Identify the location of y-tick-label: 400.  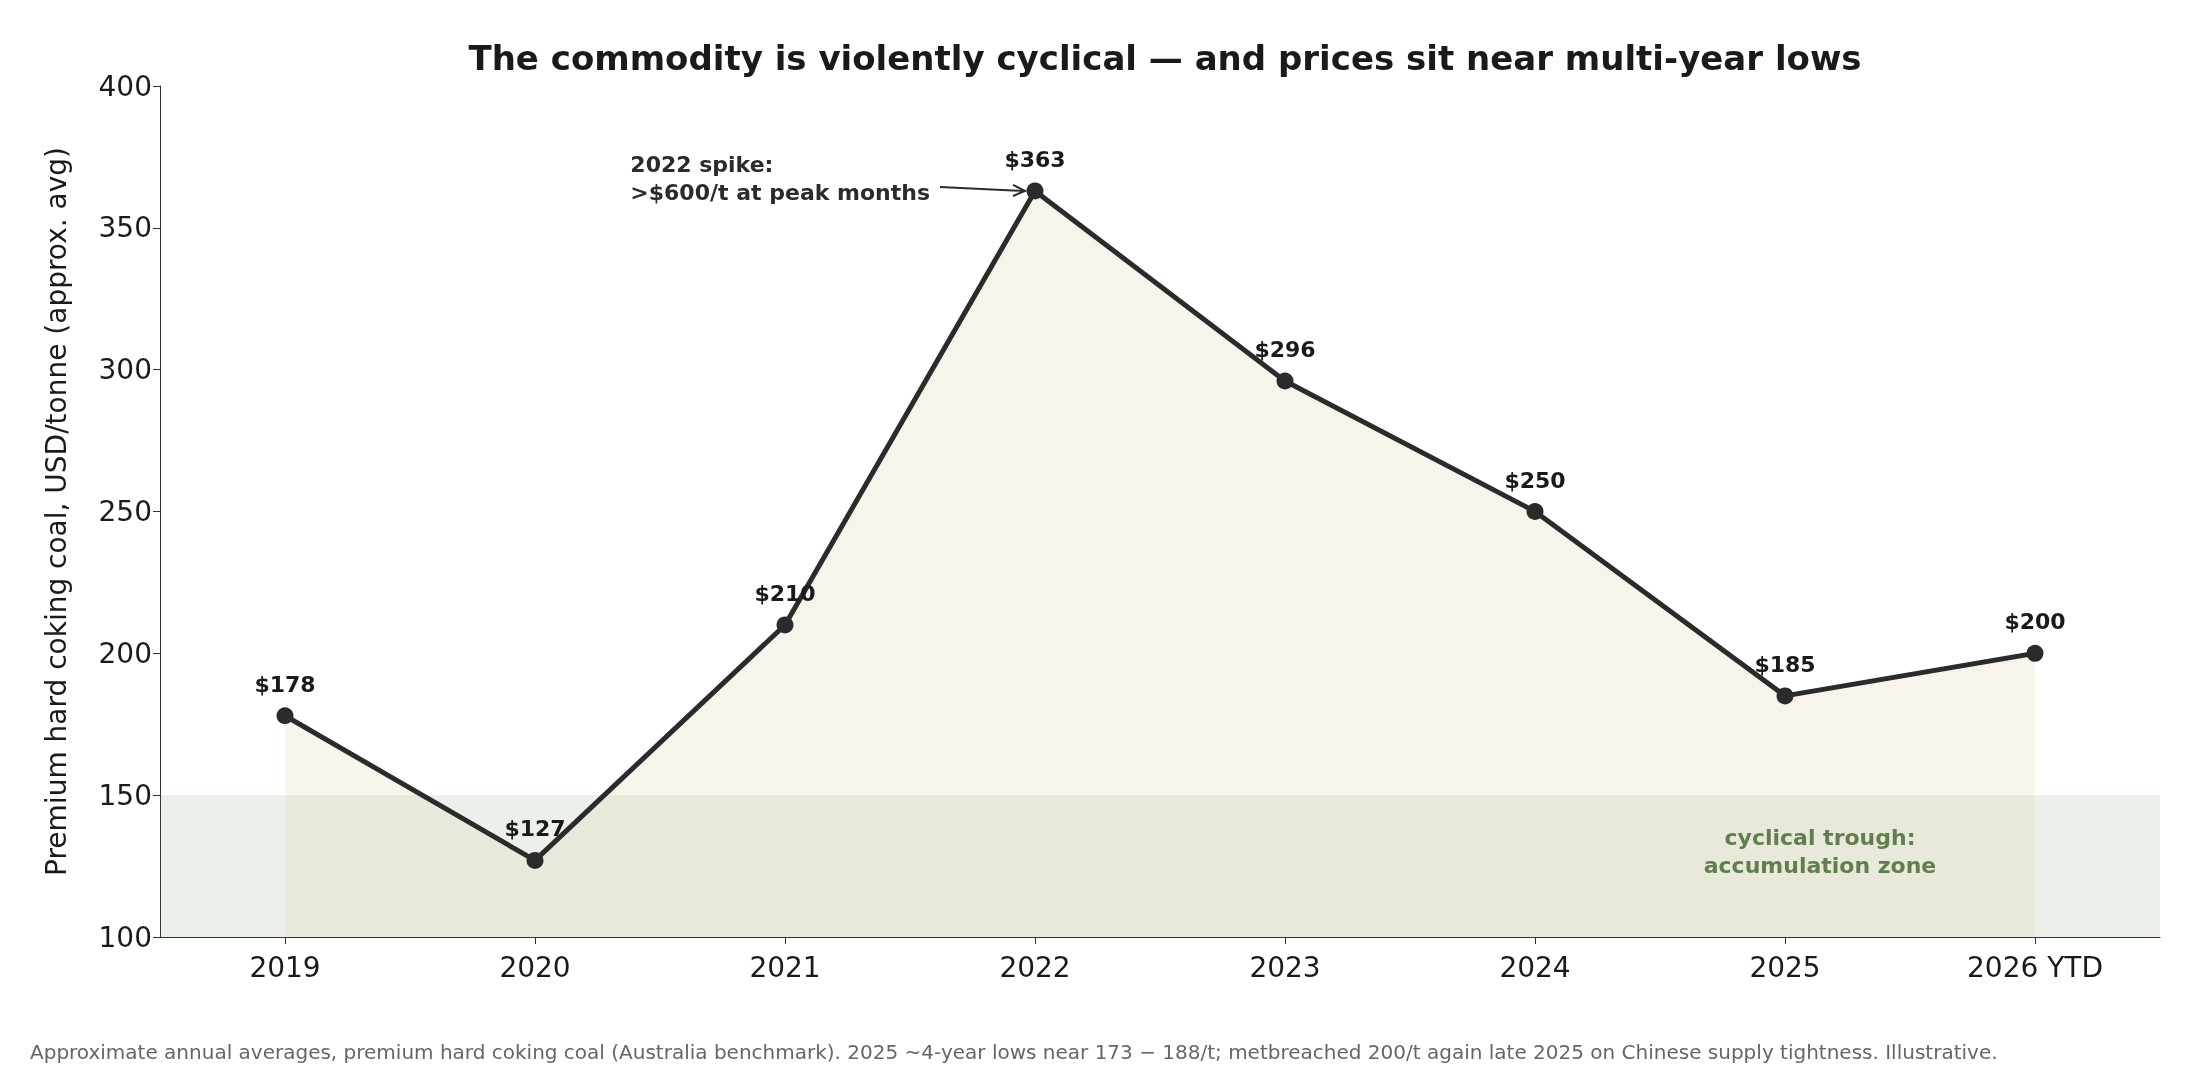
(125, 86).